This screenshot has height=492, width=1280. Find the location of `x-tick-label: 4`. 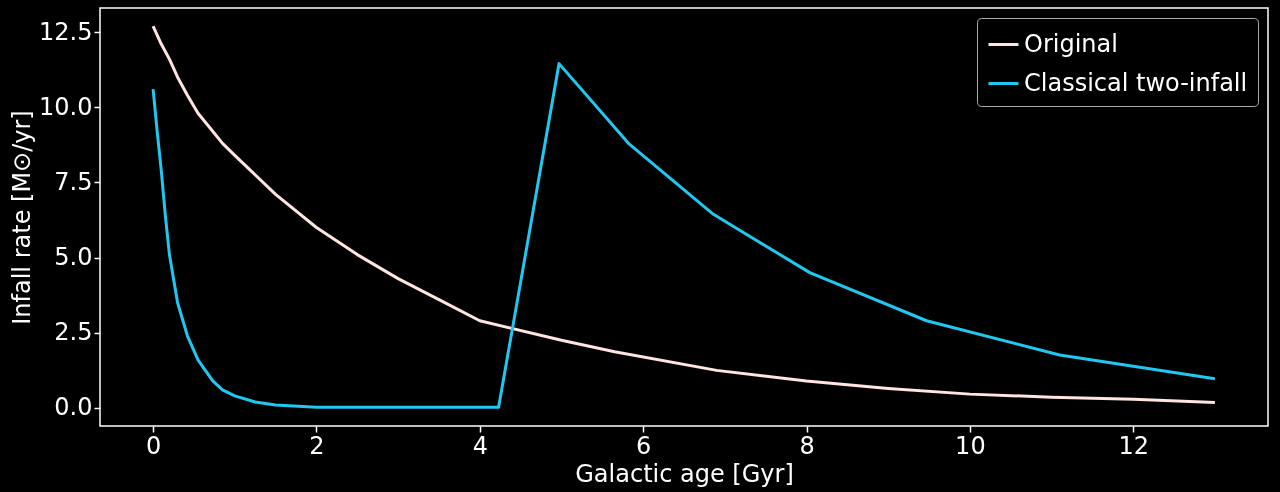

x-tick-label: 4 is located at coordinates (480, 445).